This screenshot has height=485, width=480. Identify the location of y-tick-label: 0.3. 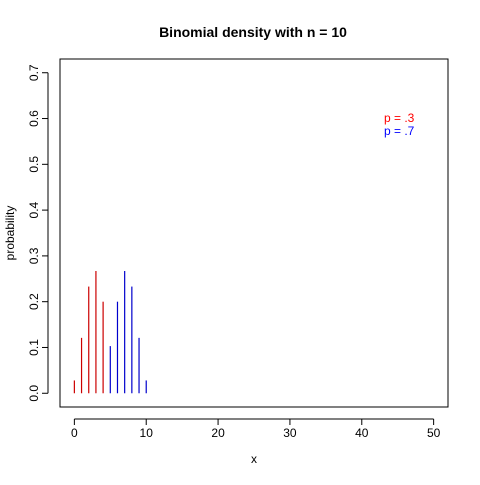
(34, 255).